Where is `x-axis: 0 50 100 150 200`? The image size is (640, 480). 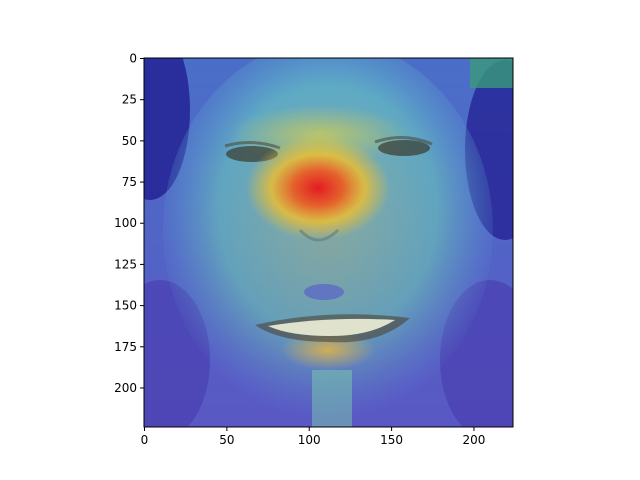
x-axis: 0 50 100 150 200 is located at coordinates (313, 437).